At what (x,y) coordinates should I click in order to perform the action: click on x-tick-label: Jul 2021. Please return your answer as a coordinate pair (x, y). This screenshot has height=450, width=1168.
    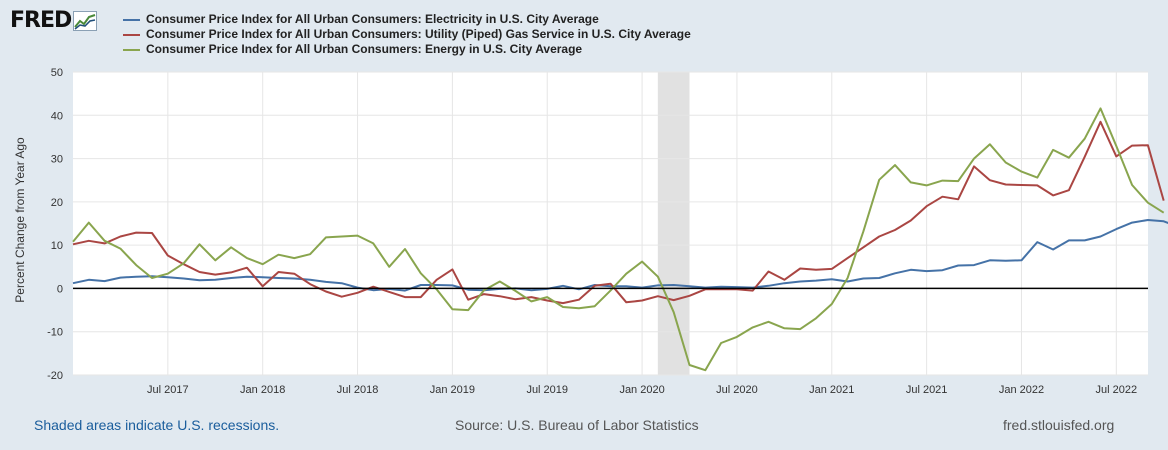
    Looking at the image, I should click on (927, 390).